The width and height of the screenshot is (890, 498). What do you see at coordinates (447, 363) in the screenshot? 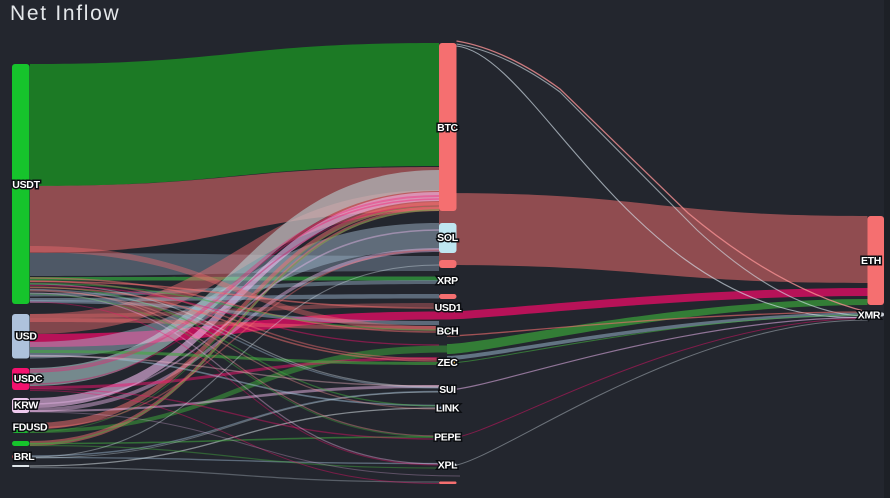
I see `svg-text: ZEC` at bounding box center [447, 363].